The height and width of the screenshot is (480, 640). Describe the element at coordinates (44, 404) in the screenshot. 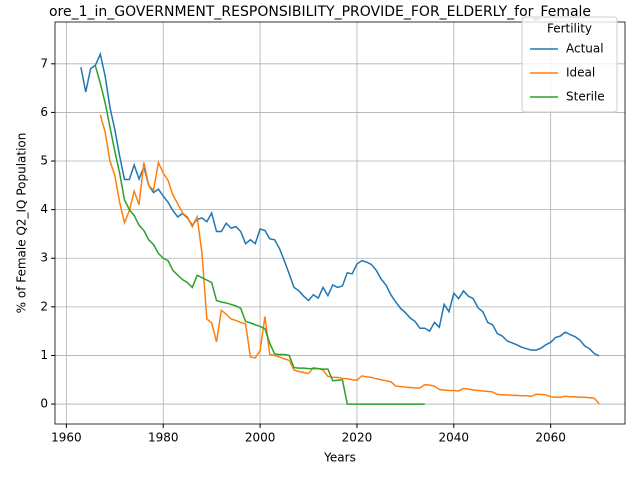

I see `y-tick-label: 0` at that location.